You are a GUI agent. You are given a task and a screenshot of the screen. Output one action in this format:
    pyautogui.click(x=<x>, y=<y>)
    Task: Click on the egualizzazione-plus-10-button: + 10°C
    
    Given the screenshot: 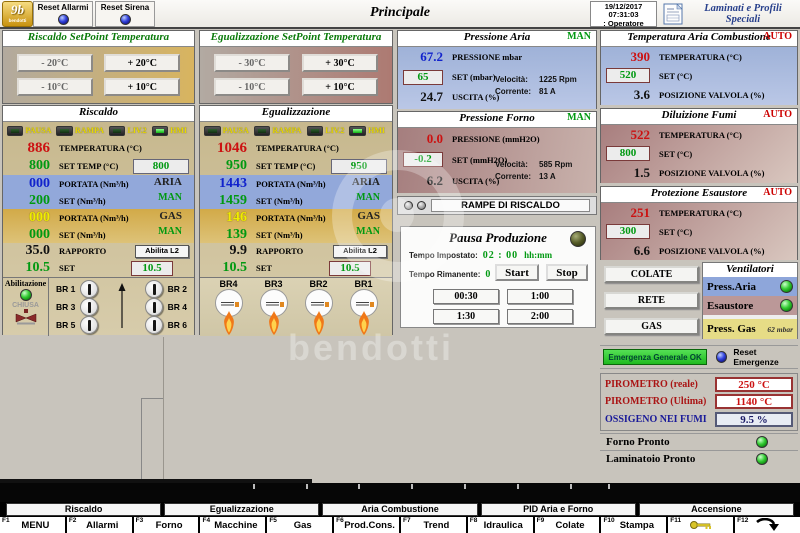 What is the action you would take?
    pyautogui.click(x=340, y=87)
    